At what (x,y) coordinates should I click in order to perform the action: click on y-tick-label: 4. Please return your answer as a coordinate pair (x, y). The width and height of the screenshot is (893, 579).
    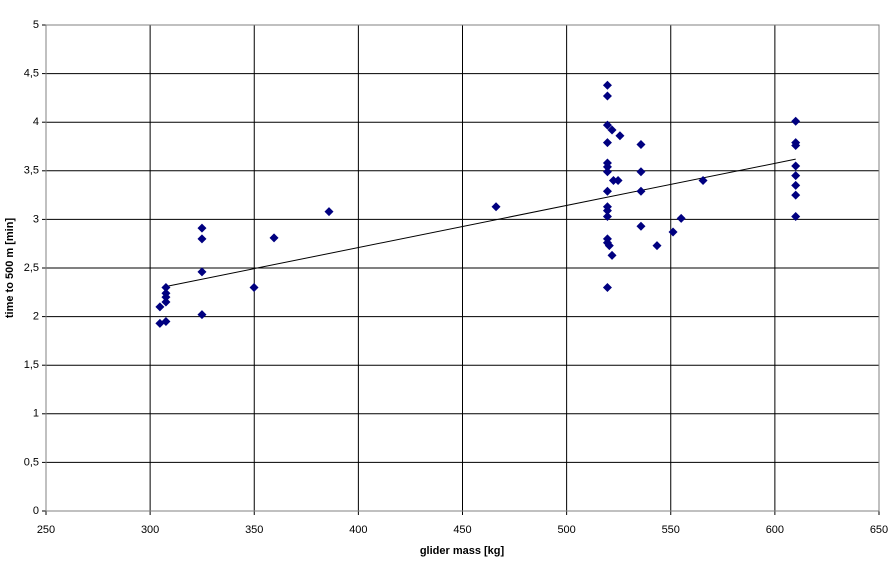
    Looking at the image, I should click on (36, 122).